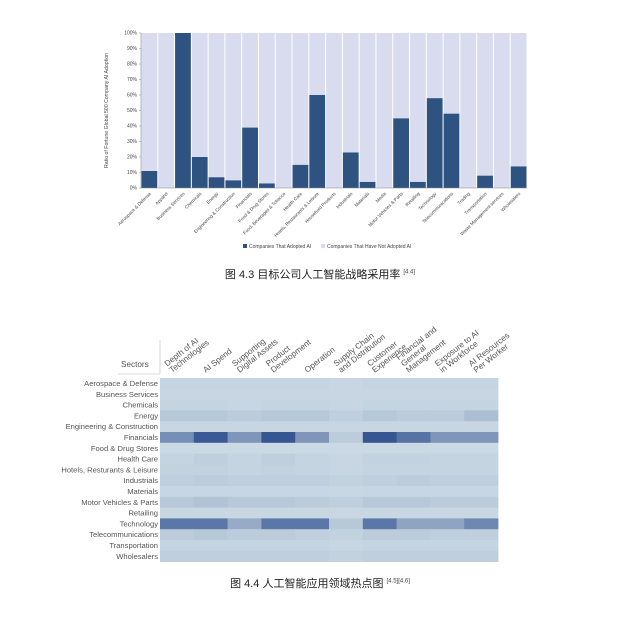 The height and width of the screenshot is (626, 640). What do you see at coordinates (367, 107) in the screenshot?
I see `bar-materials-not-adopted` at bounding box center [367, 107].